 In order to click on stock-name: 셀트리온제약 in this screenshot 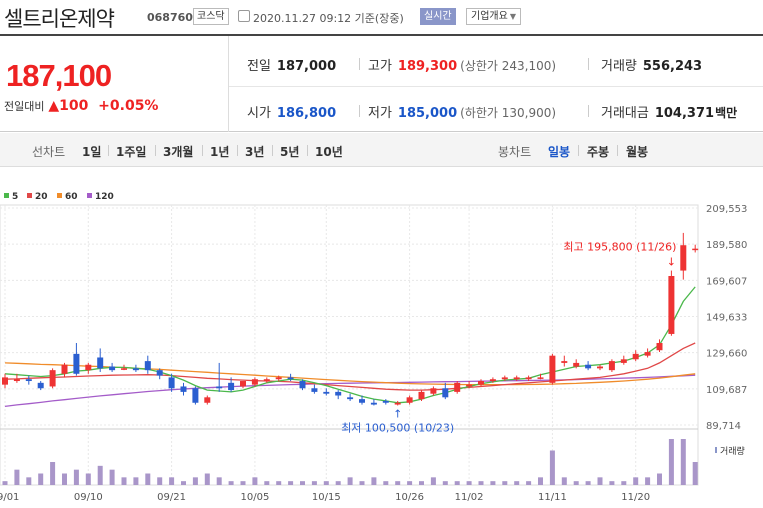, I will do `click(59, 19)`.